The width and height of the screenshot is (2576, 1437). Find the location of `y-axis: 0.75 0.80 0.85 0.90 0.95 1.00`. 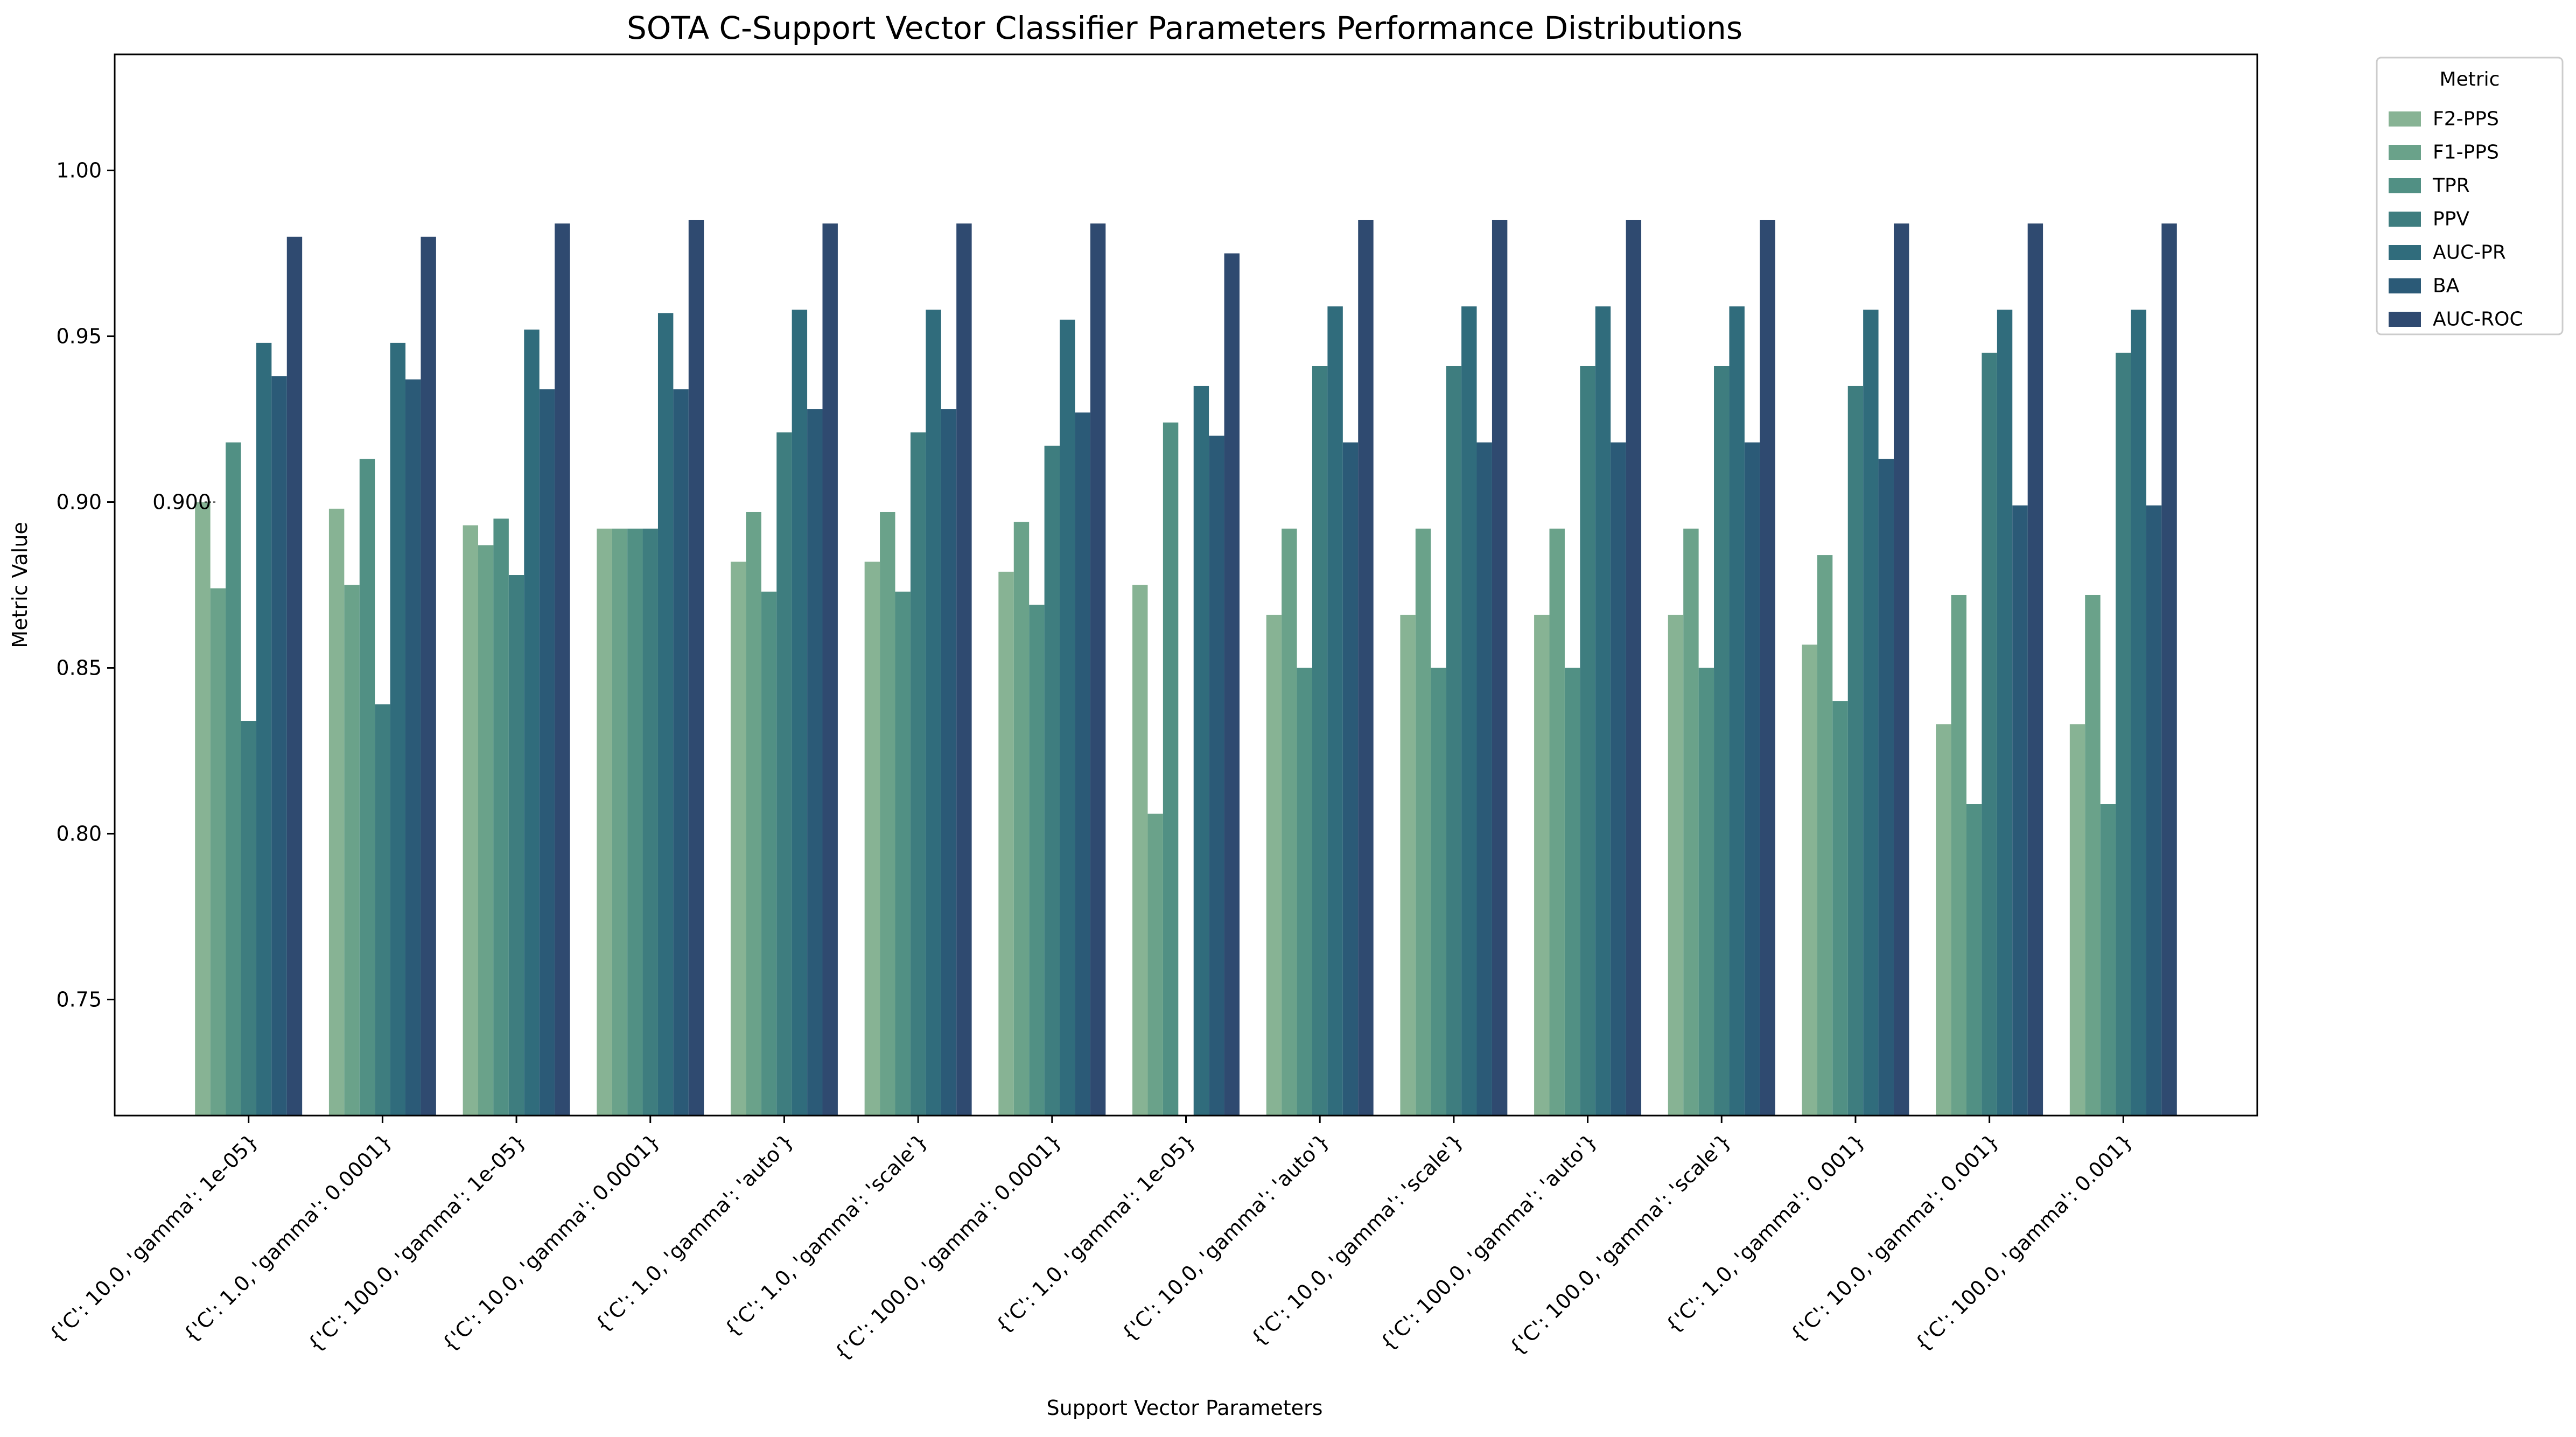

y-axis: 0.75 0.80 0.85 0.90 0.95 1.00 is located at coordinates (85, 585).